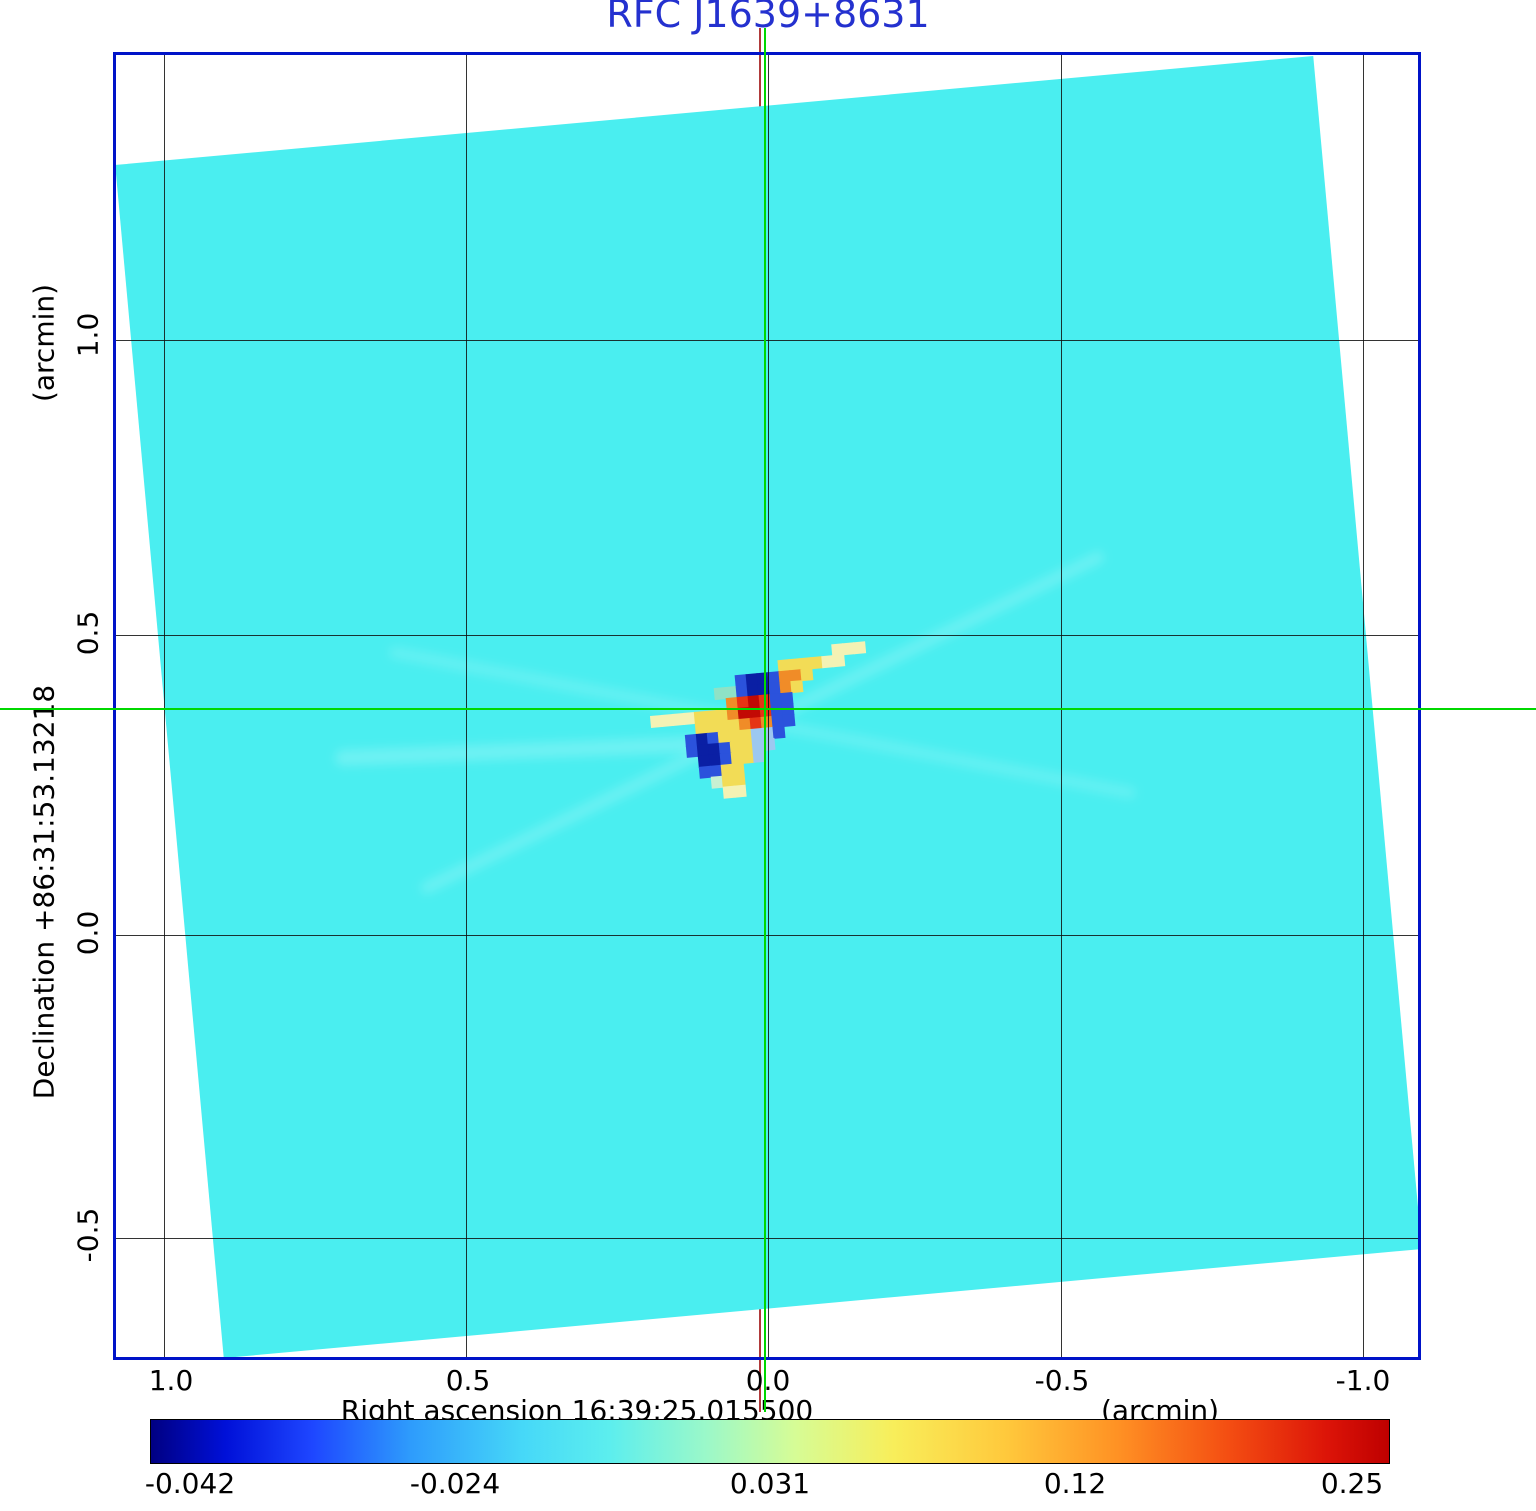 The height and width of the screenshot is (1511, 1536). What do you see at coordinates (761, 722) in the screenshot?
I see `source-pixels` at bounding box center [761, 722].